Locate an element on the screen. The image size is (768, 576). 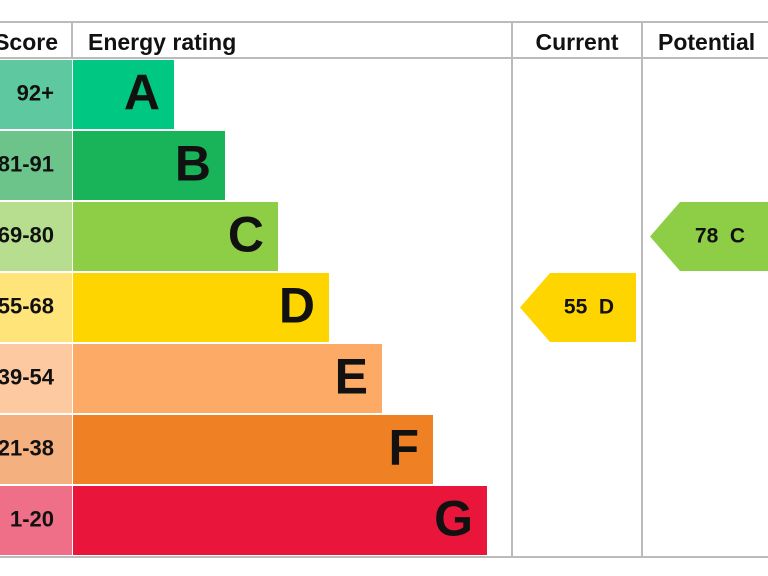
current-arrow is located at coordinates (578, 307).